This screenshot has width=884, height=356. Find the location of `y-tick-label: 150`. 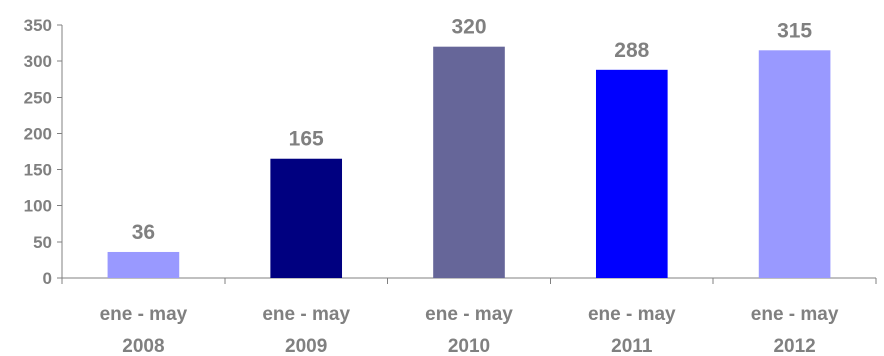

y-tick-label: 150 is located at coordinates (38, 170).